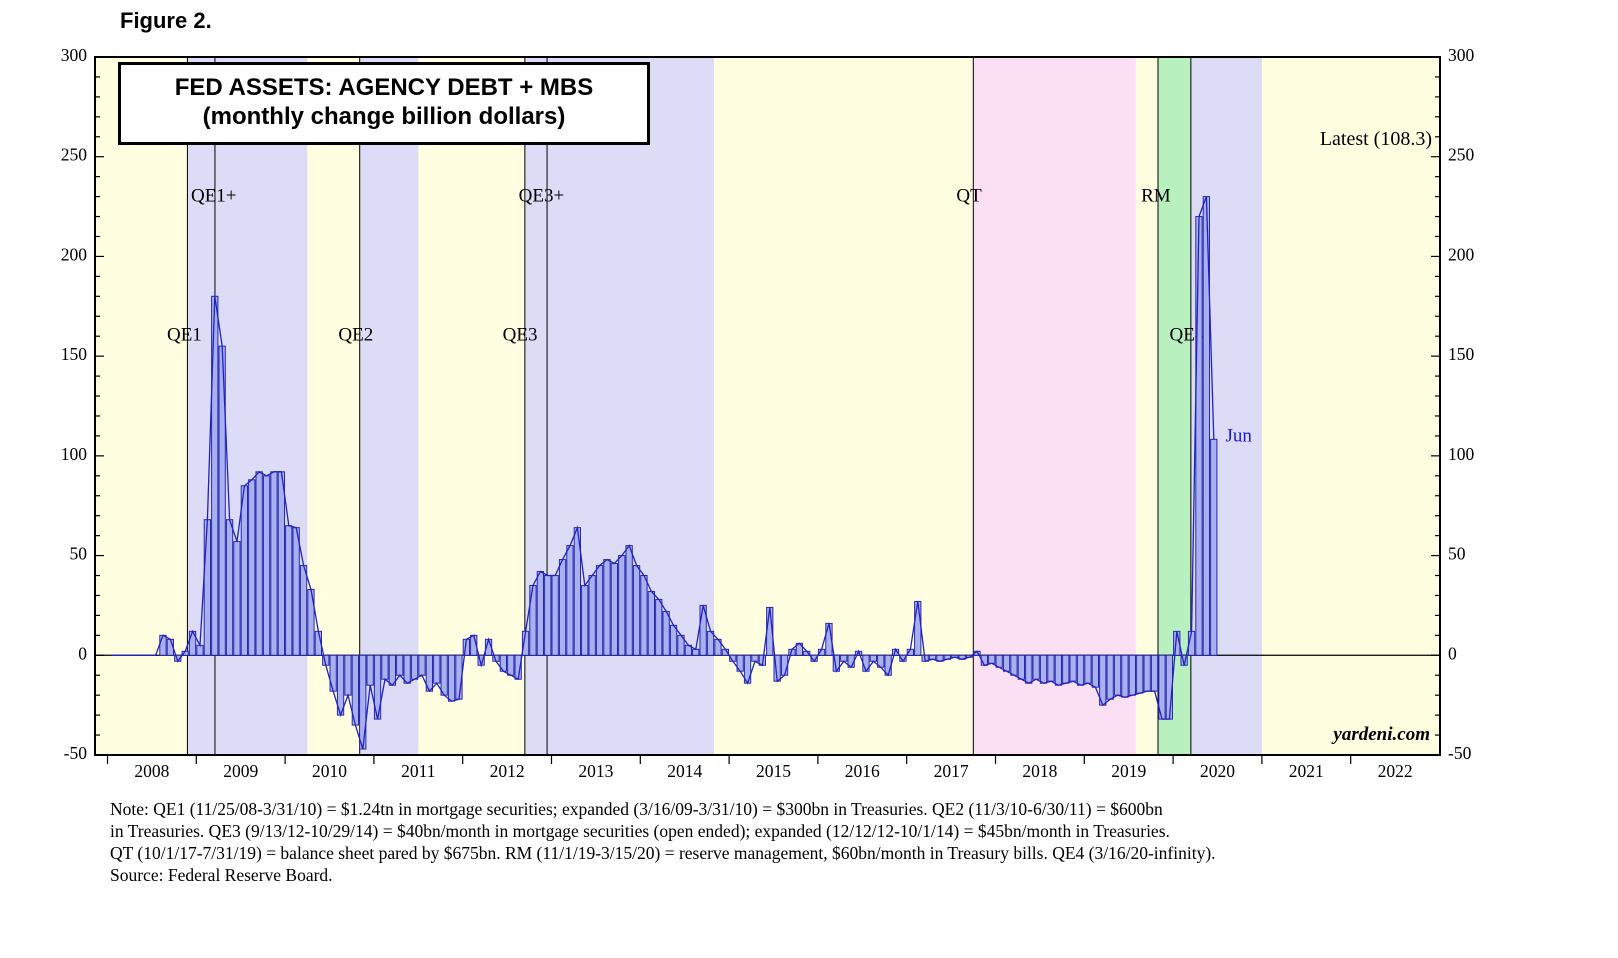 The height and width of the screenshot is (958, 1618). Describe the element at coordinates (384, 87) in the screenshot. I see `chart-title-line1: FED ASSETS: AGENCY DEBT + MBS` at that location.